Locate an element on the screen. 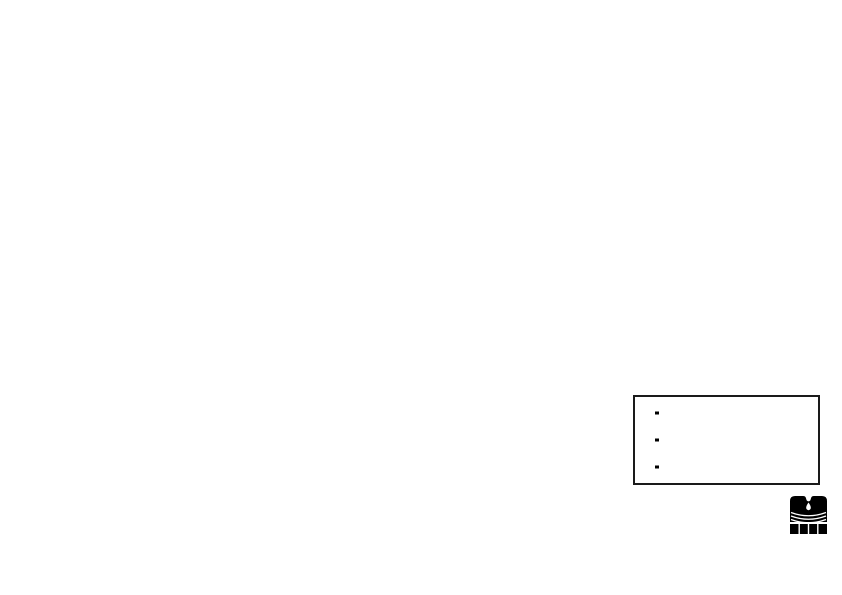  legend-entry-12.3m is located at coordinates (726, 440).